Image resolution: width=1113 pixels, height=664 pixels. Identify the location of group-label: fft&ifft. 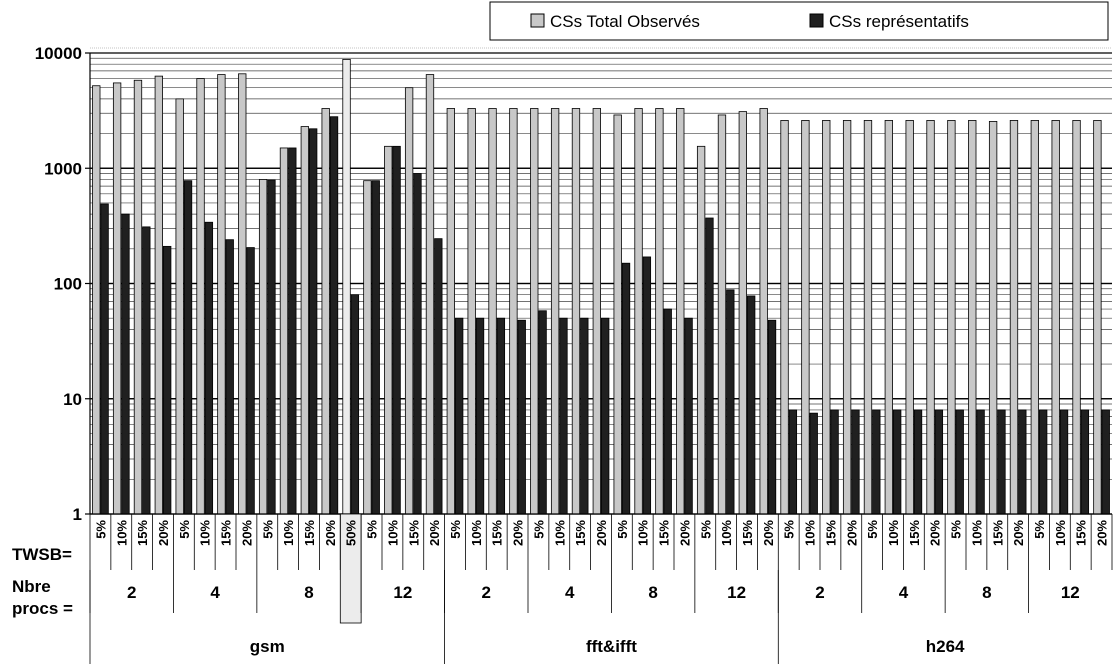
(611, 646).